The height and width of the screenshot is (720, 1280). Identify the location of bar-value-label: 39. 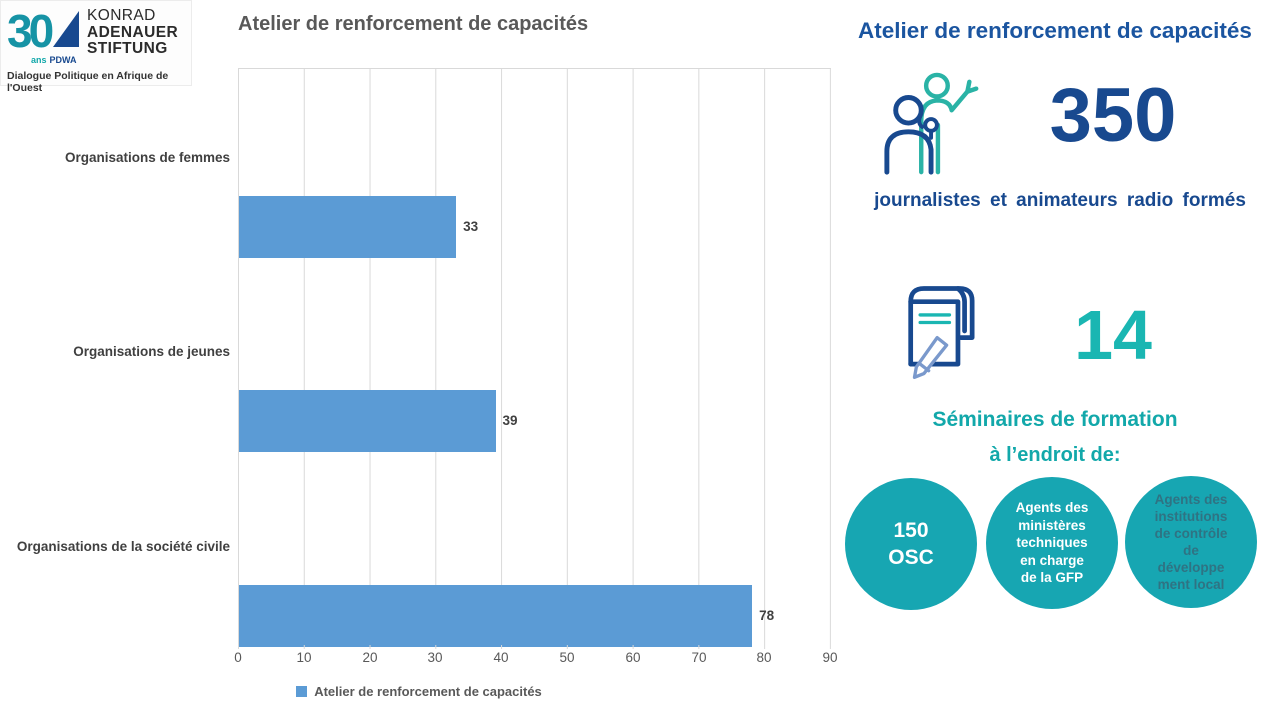
(510, 420).